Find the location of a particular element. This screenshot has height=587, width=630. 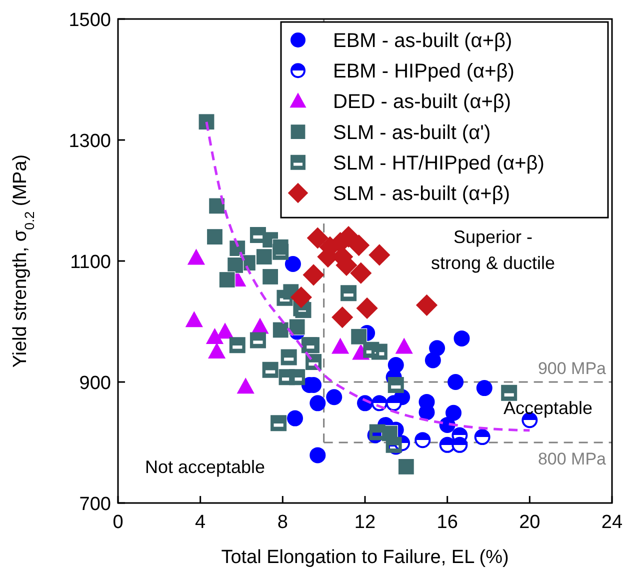

x-tick-label: 0 is located at coordinates (118, 522).